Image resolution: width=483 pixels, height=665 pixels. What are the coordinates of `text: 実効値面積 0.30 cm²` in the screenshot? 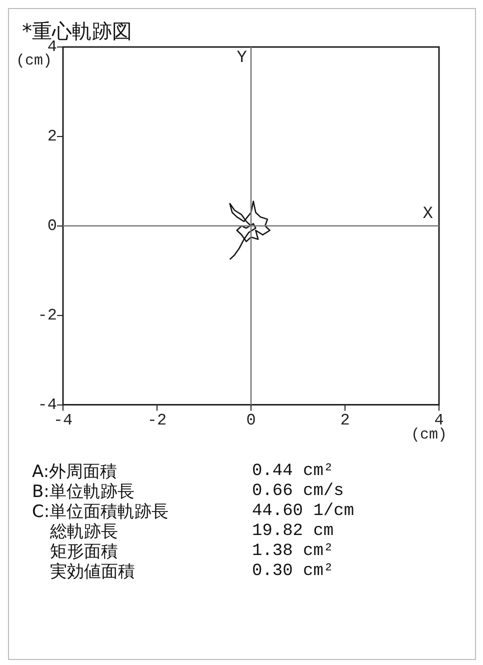 It's located at (192, 572).